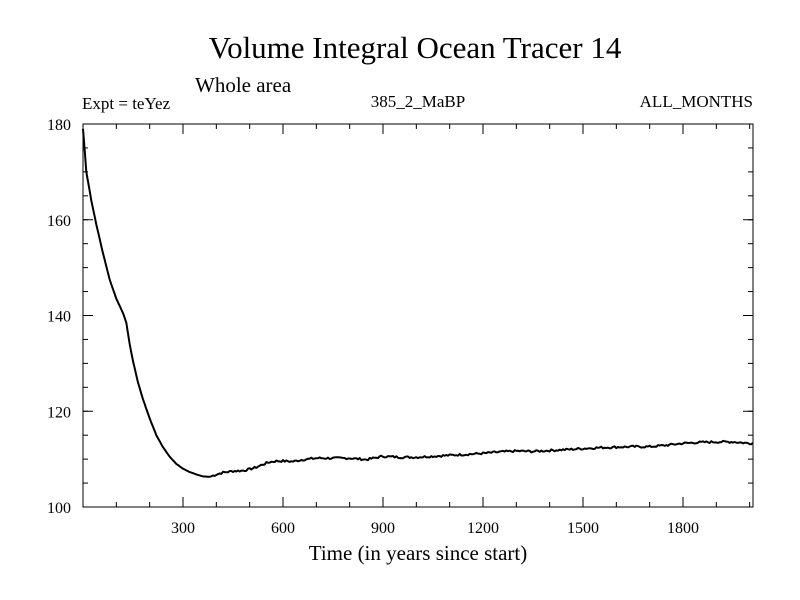 This screenshot has width=800, height=600. Describe the element at coordinates (126, 103) in the screenshot. I see `experiment-label: Expt = teYez` at that location.